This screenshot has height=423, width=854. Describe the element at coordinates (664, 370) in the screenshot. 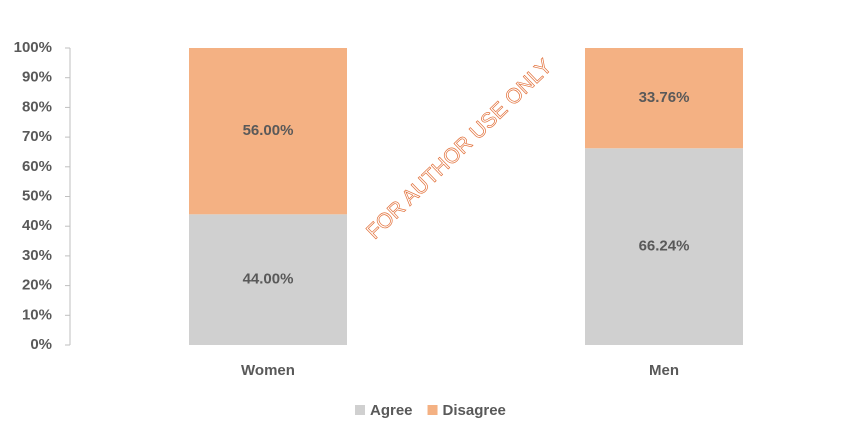

I see `x-tick-label: Men` at that location.